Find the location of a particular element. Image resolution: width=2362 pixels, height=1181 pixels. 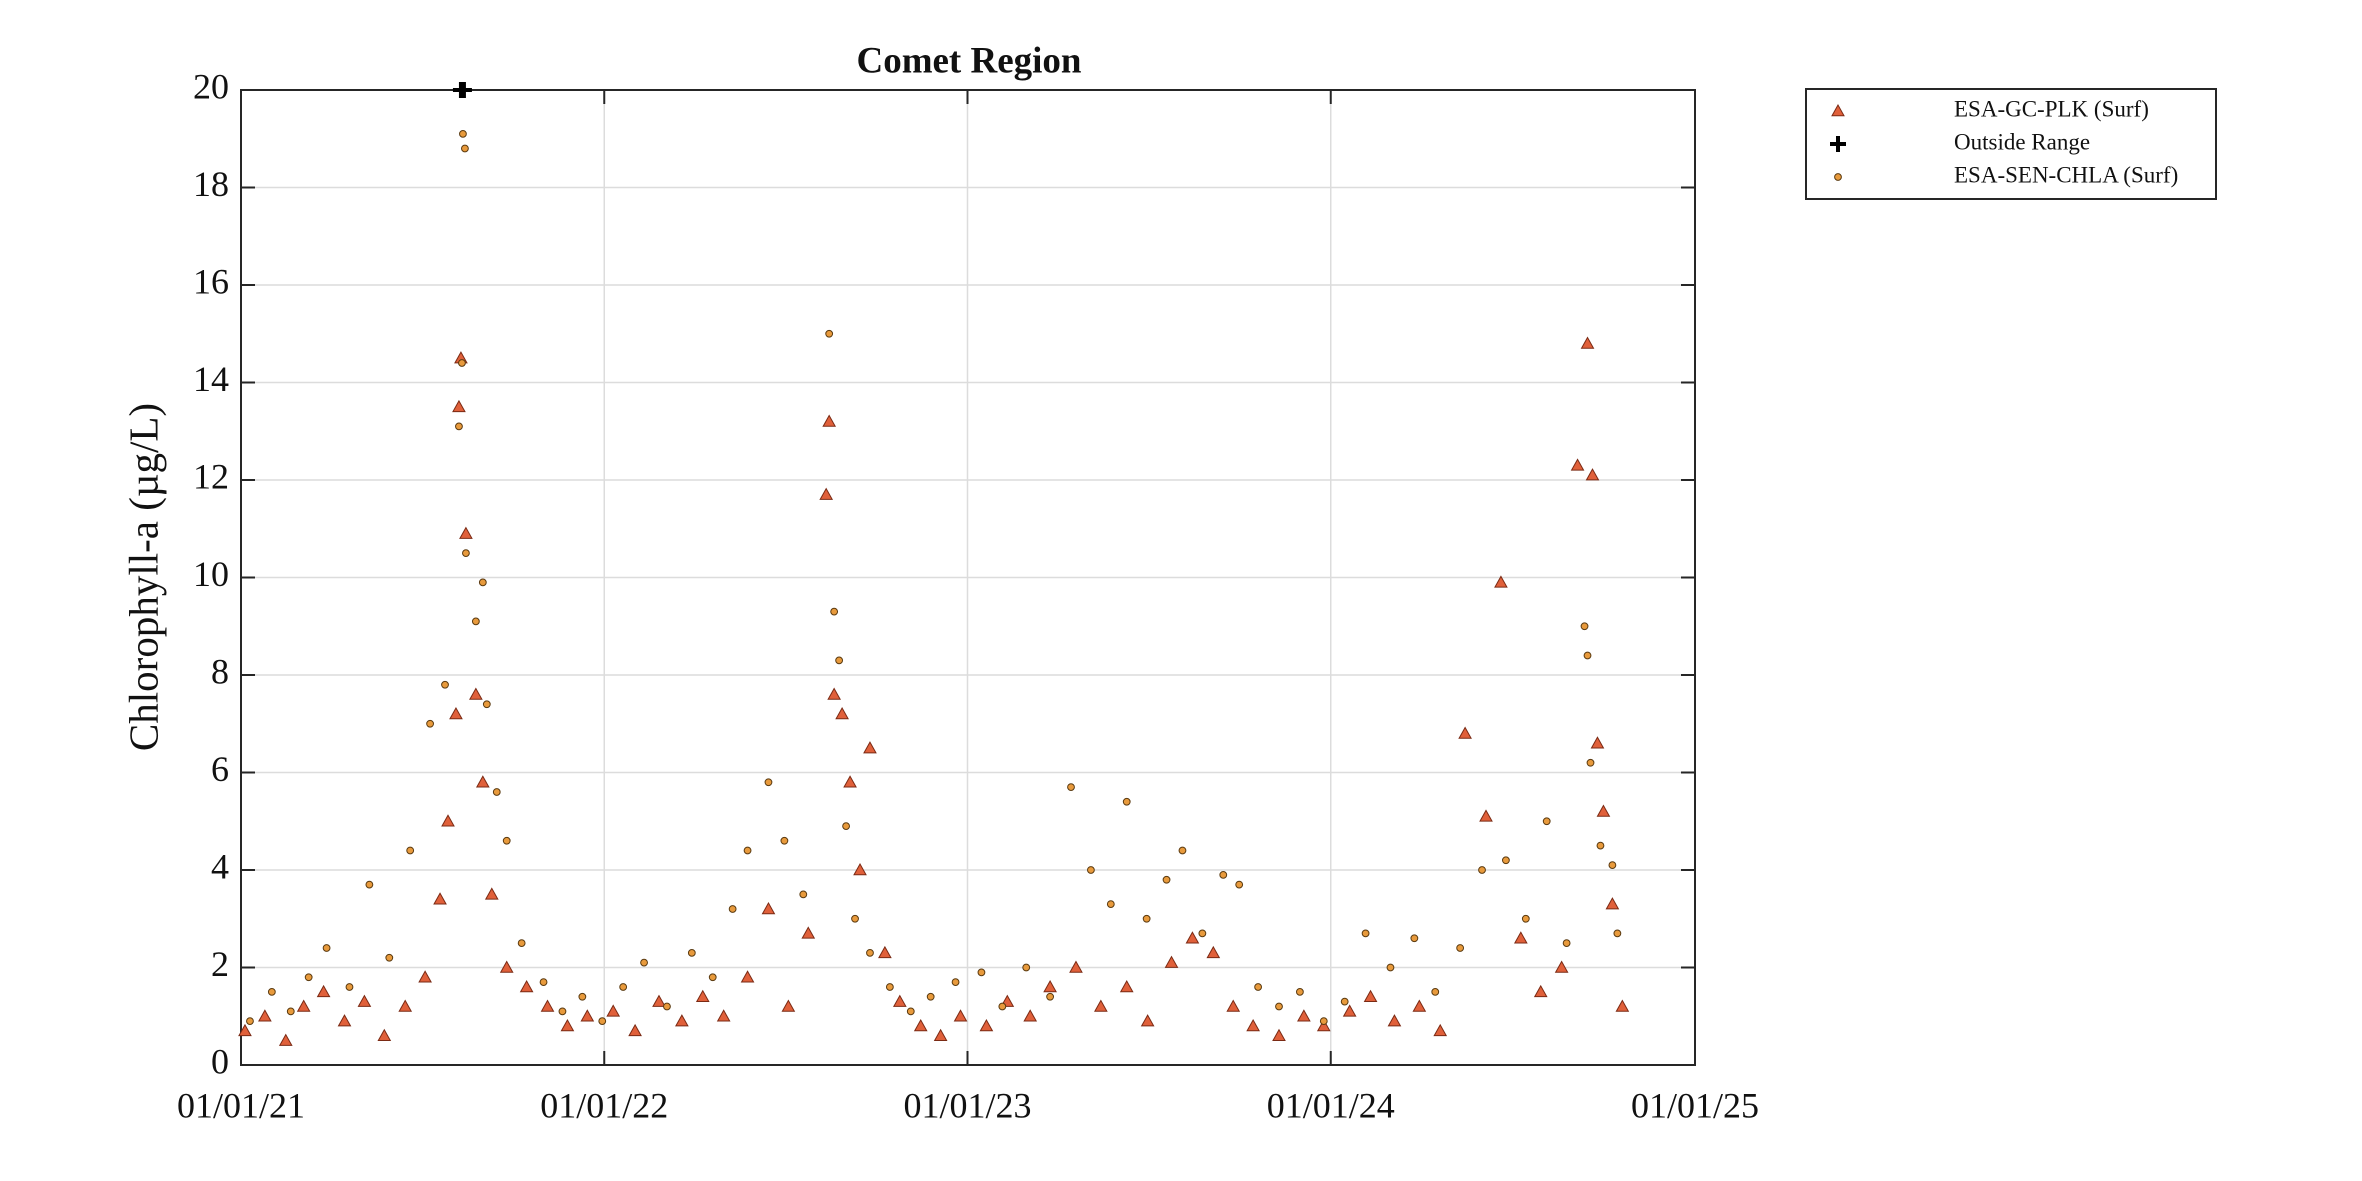

legend-label: Outside Range is located at coordinates (2022, 141).